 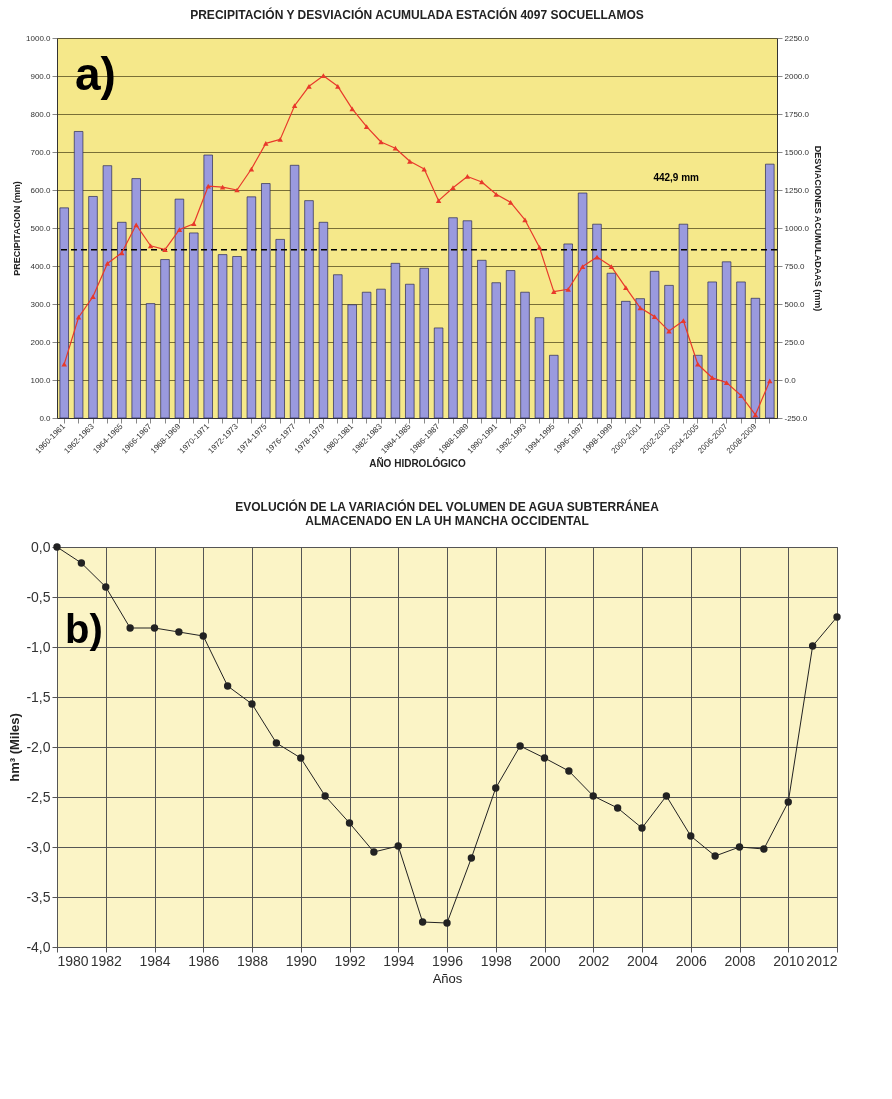 What do you see at coordinates (41, 380) in the screenshot?
I see `y-tick-label: 100.0` at bounding box center [41, 380].